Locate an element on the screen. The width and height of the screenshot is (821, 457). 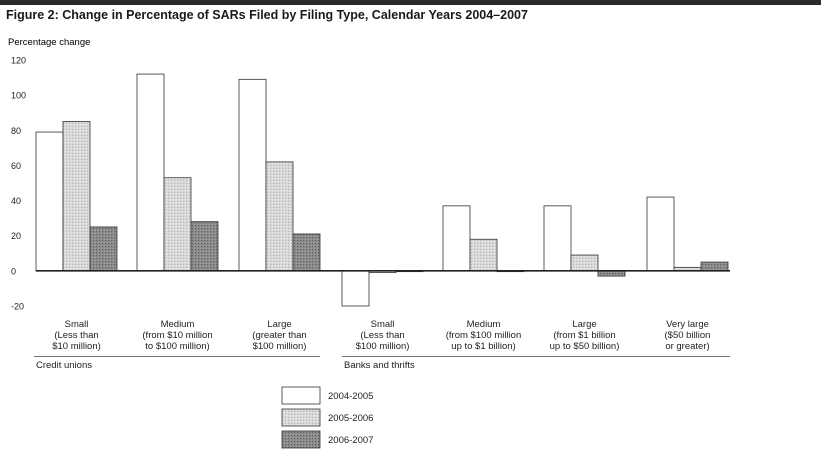
y-tick-label: 40 is located at coordinates (16, 201).